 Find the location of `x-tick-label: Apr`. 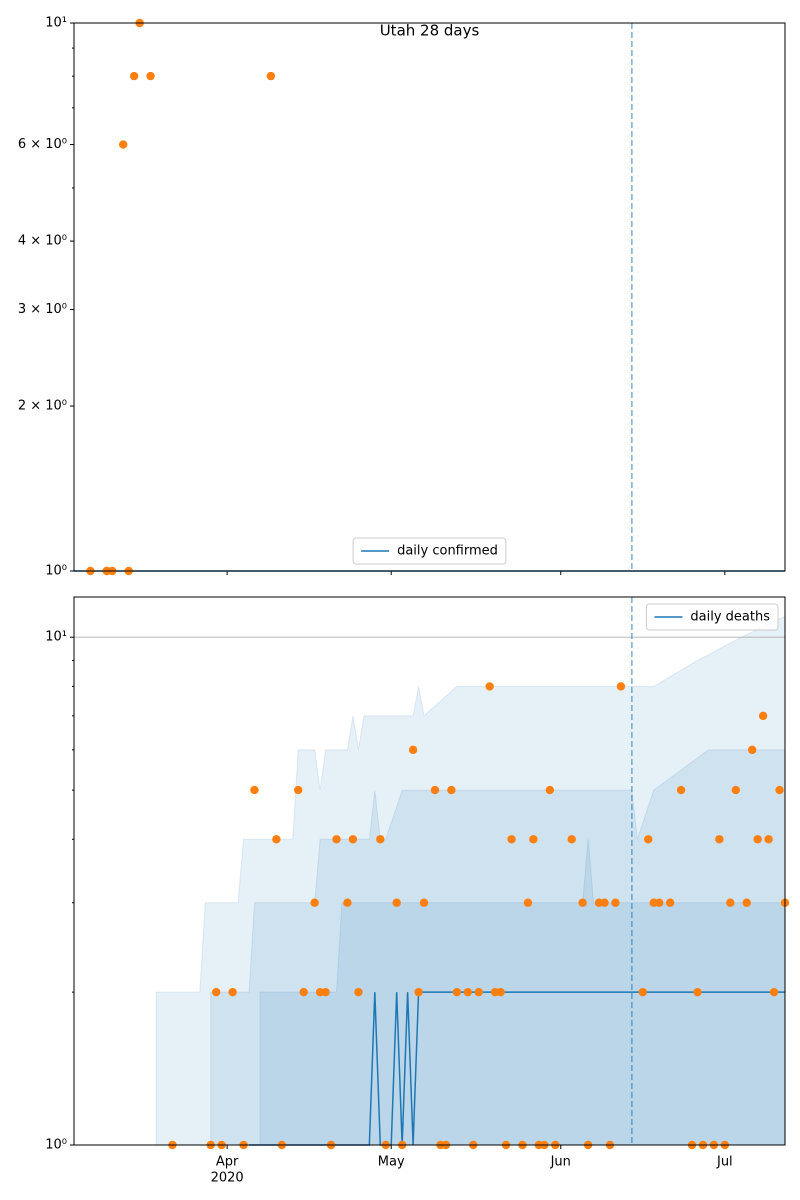

x-tick-label: Apr is located at coordinates (227, 1162).